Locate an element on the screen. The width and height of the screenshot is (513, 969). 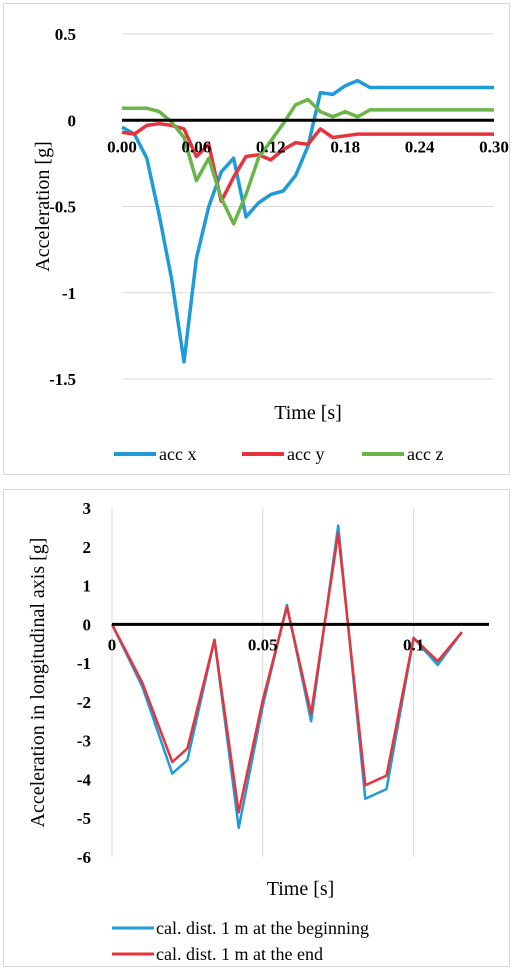
legend-label: cal. dist. 1 m at the end is located at coordinates (239, 954).